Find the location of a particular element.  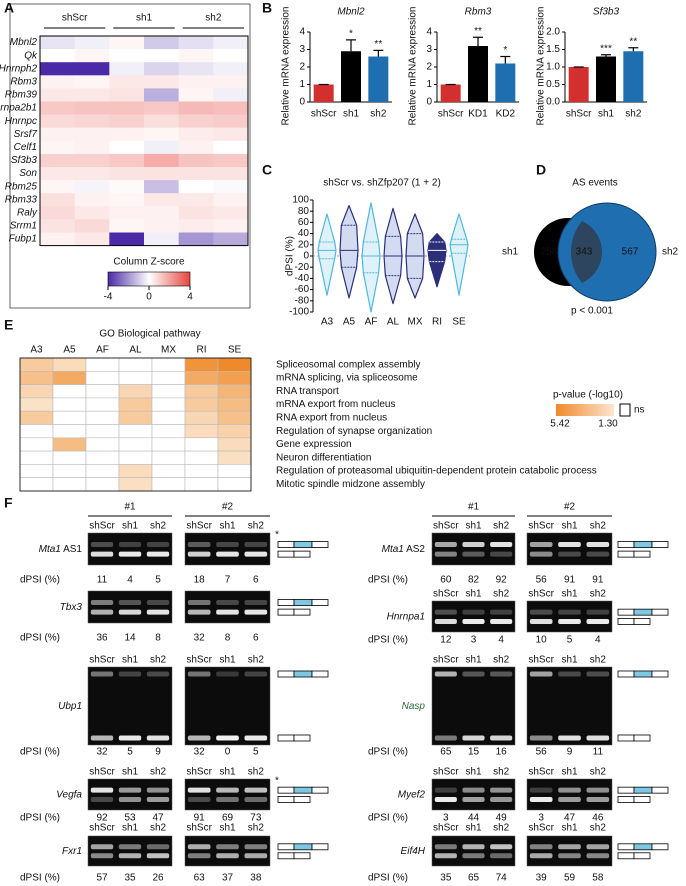

x-tick-label: shScr is located at coordinates (579, 114).